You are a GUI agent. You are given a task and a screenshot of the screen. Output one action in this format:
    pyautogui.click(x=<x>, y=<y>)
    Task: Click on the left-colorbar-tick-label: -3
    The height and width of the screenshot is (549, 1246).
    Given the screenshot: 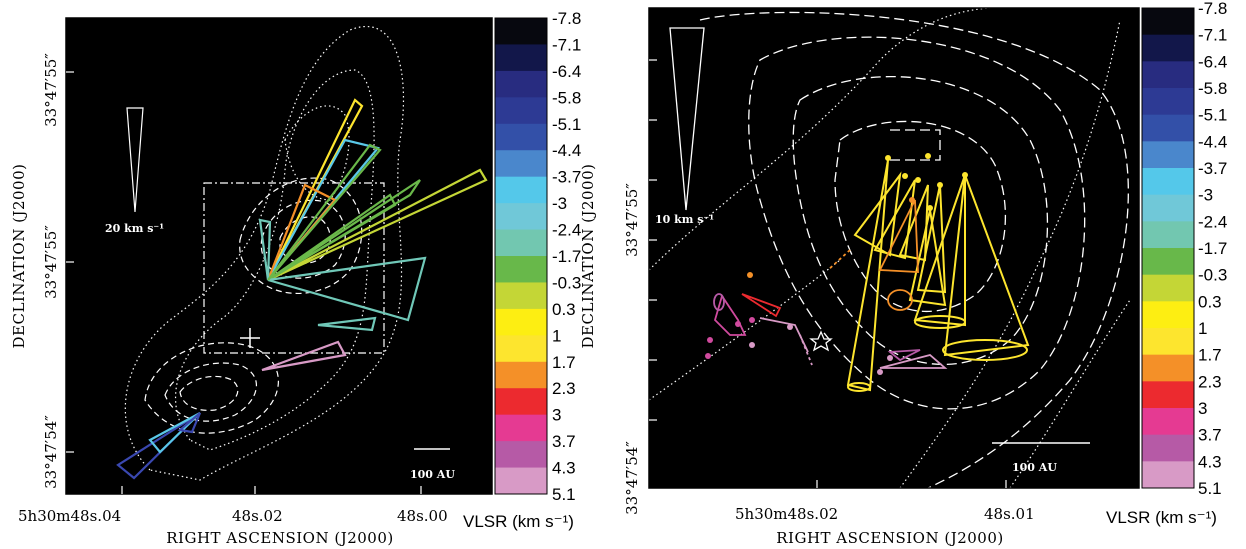 What is the action you would take?
    pyautogui.click(x=559, y=203)
    